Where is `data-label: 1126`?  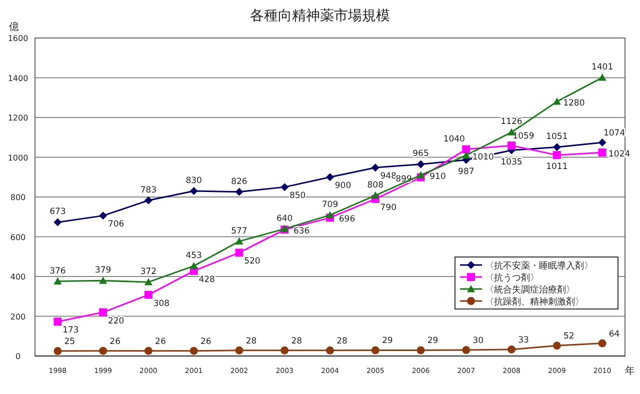 data-label: 1126 is located at coordinates (511, 122).